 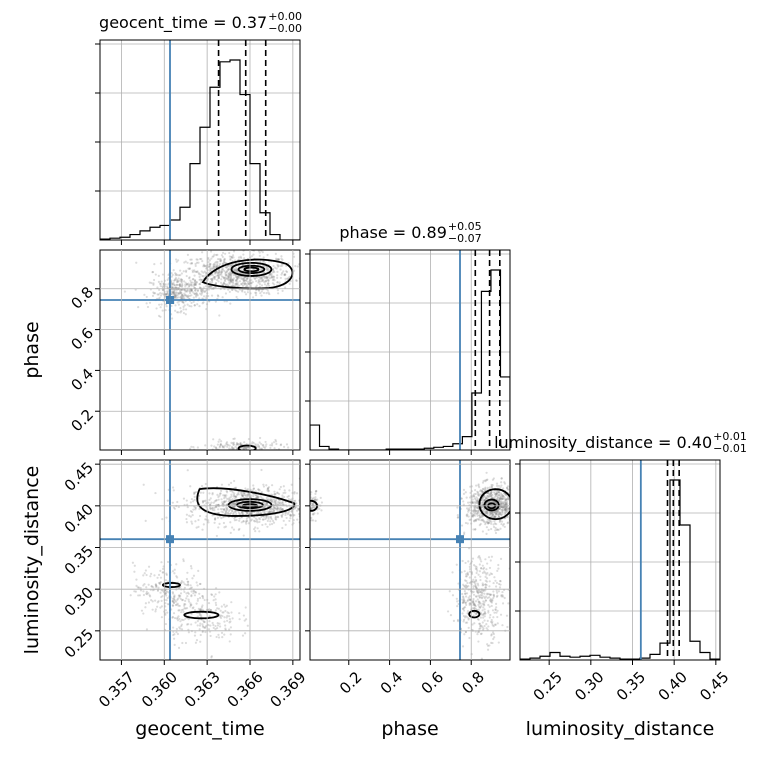 What do you see at coordinates (392, 683) in the screenshot?
I see `tick-label-x: 0.4` at bounding box center [392, 683].